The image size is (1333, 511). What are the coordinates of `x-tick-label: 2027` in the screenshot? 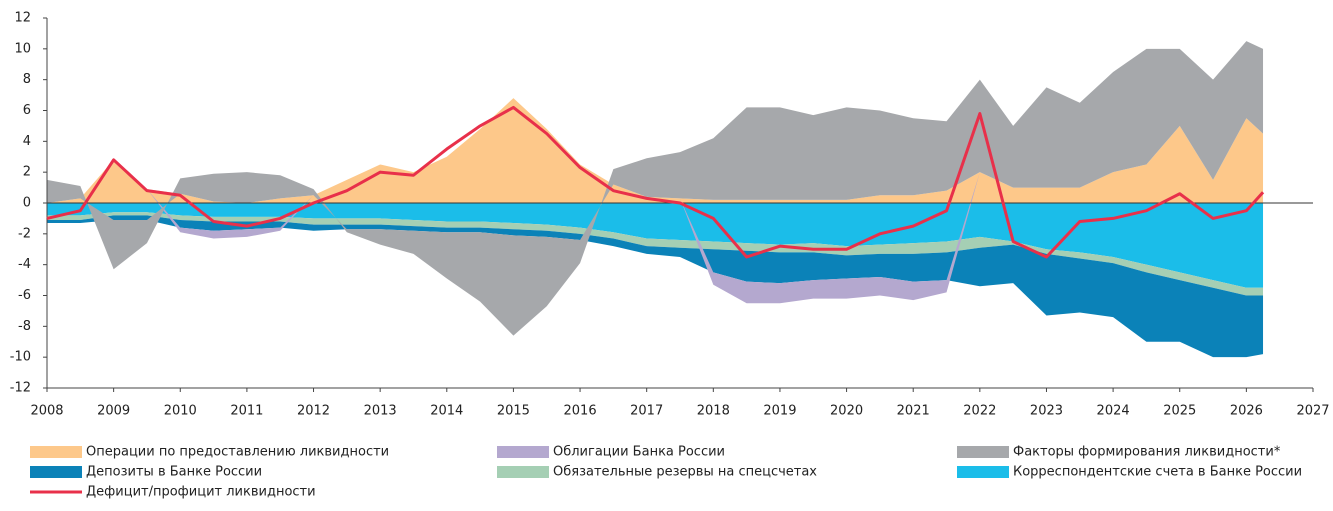 It's located at (1312, 411).